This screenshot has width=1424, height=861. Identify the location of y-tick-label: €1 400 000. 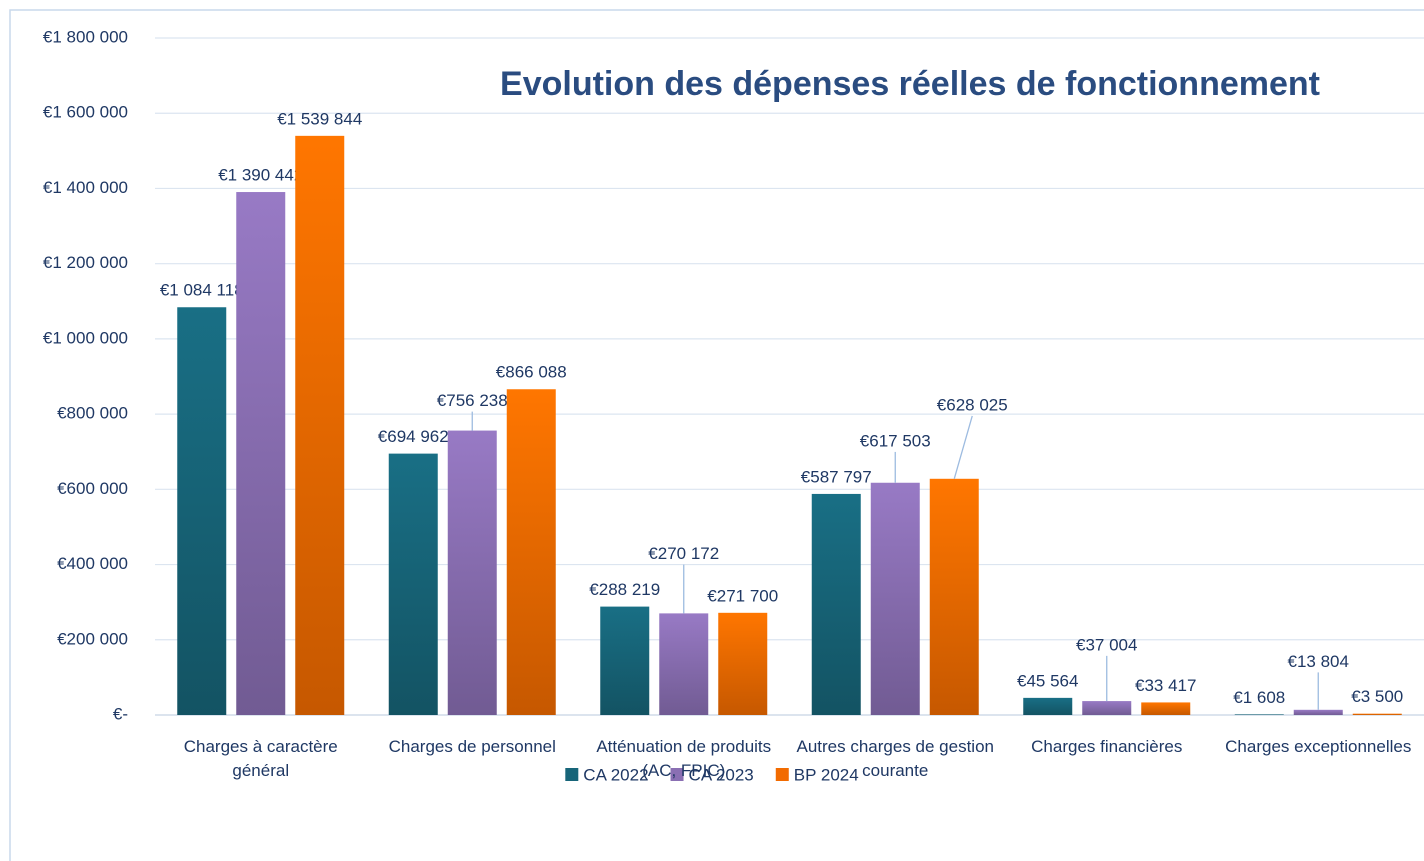
(85, 187).